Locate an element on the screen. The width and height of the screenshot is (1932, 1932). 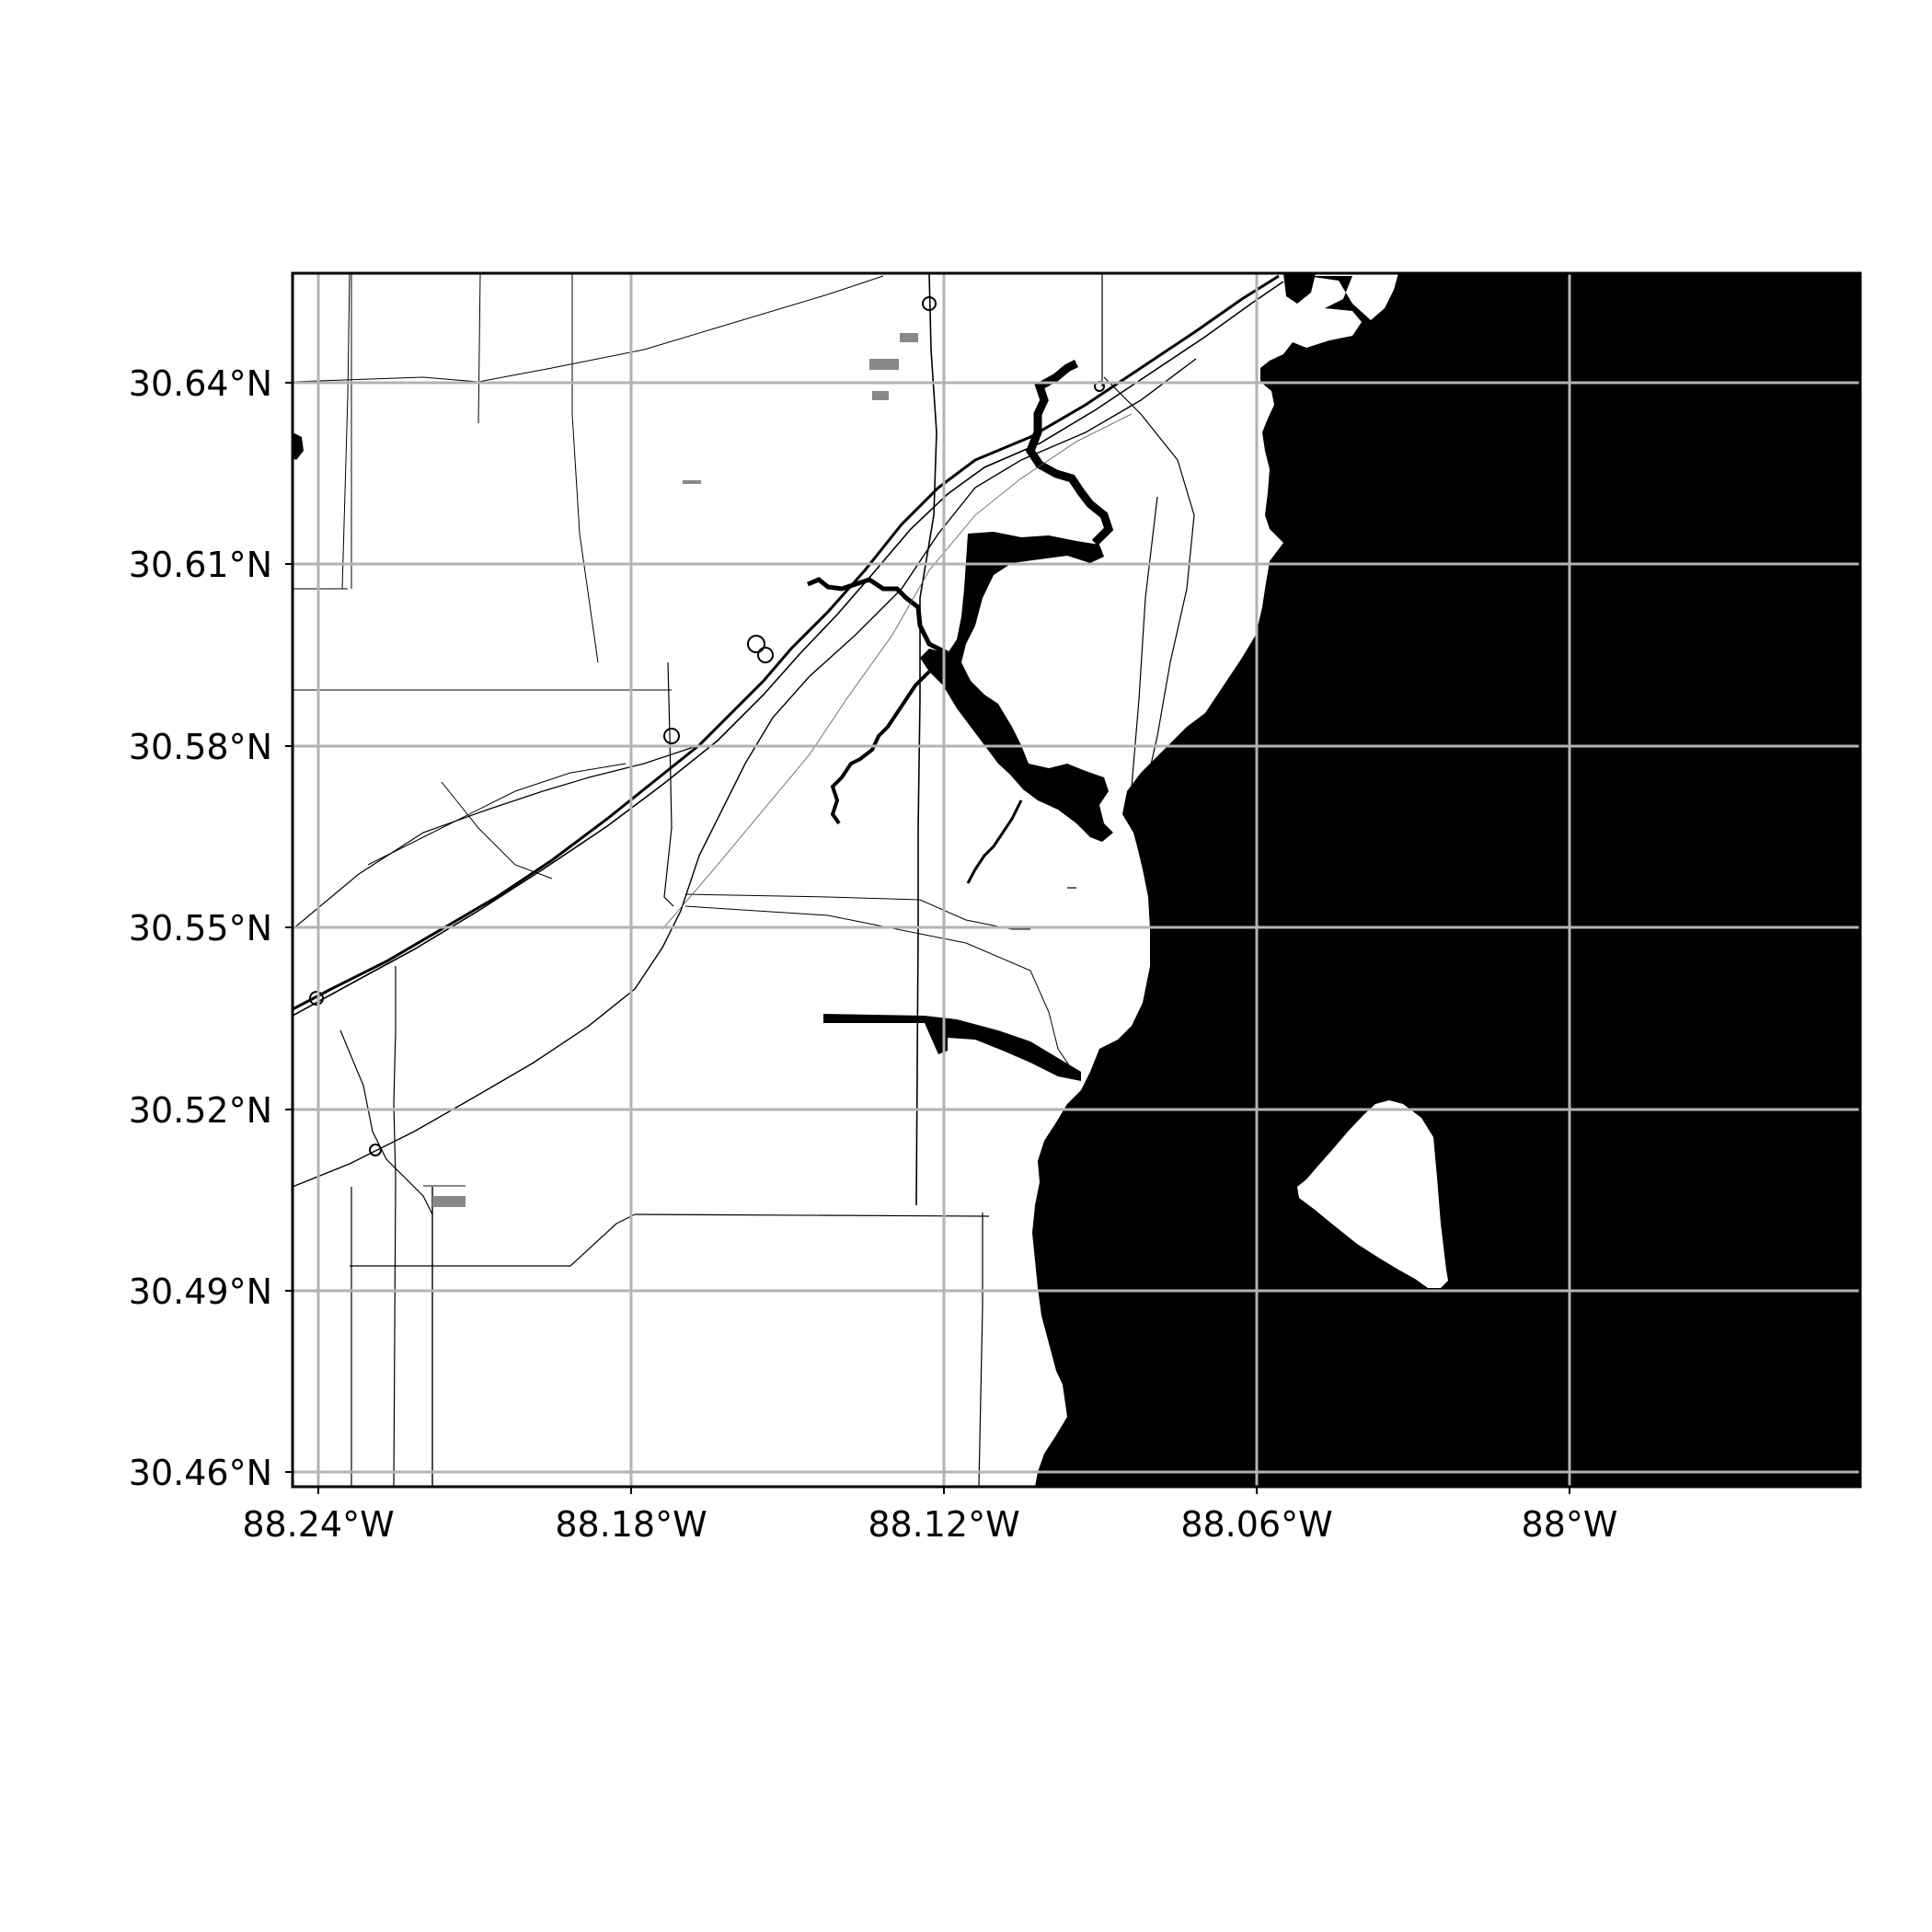
lat-label-30.55: 30.55°N is located at coordinates (200, 928).